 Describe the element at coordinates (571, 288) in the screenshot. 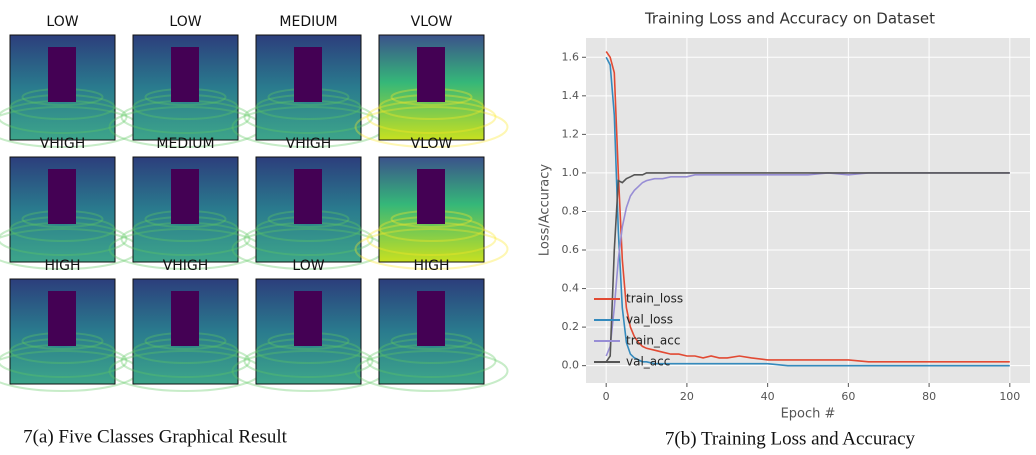

I see `y-tick-label: 0.4` at that location.